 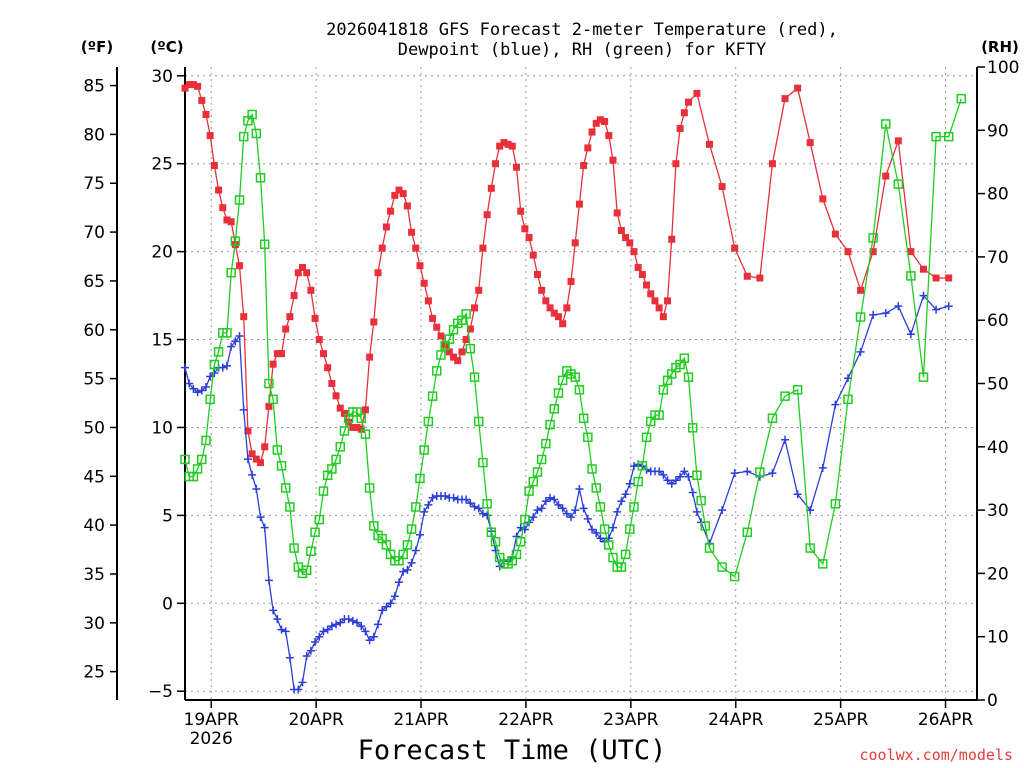 I want to click on credit-link: coolwx.com/models, so click(x=936, y=755).